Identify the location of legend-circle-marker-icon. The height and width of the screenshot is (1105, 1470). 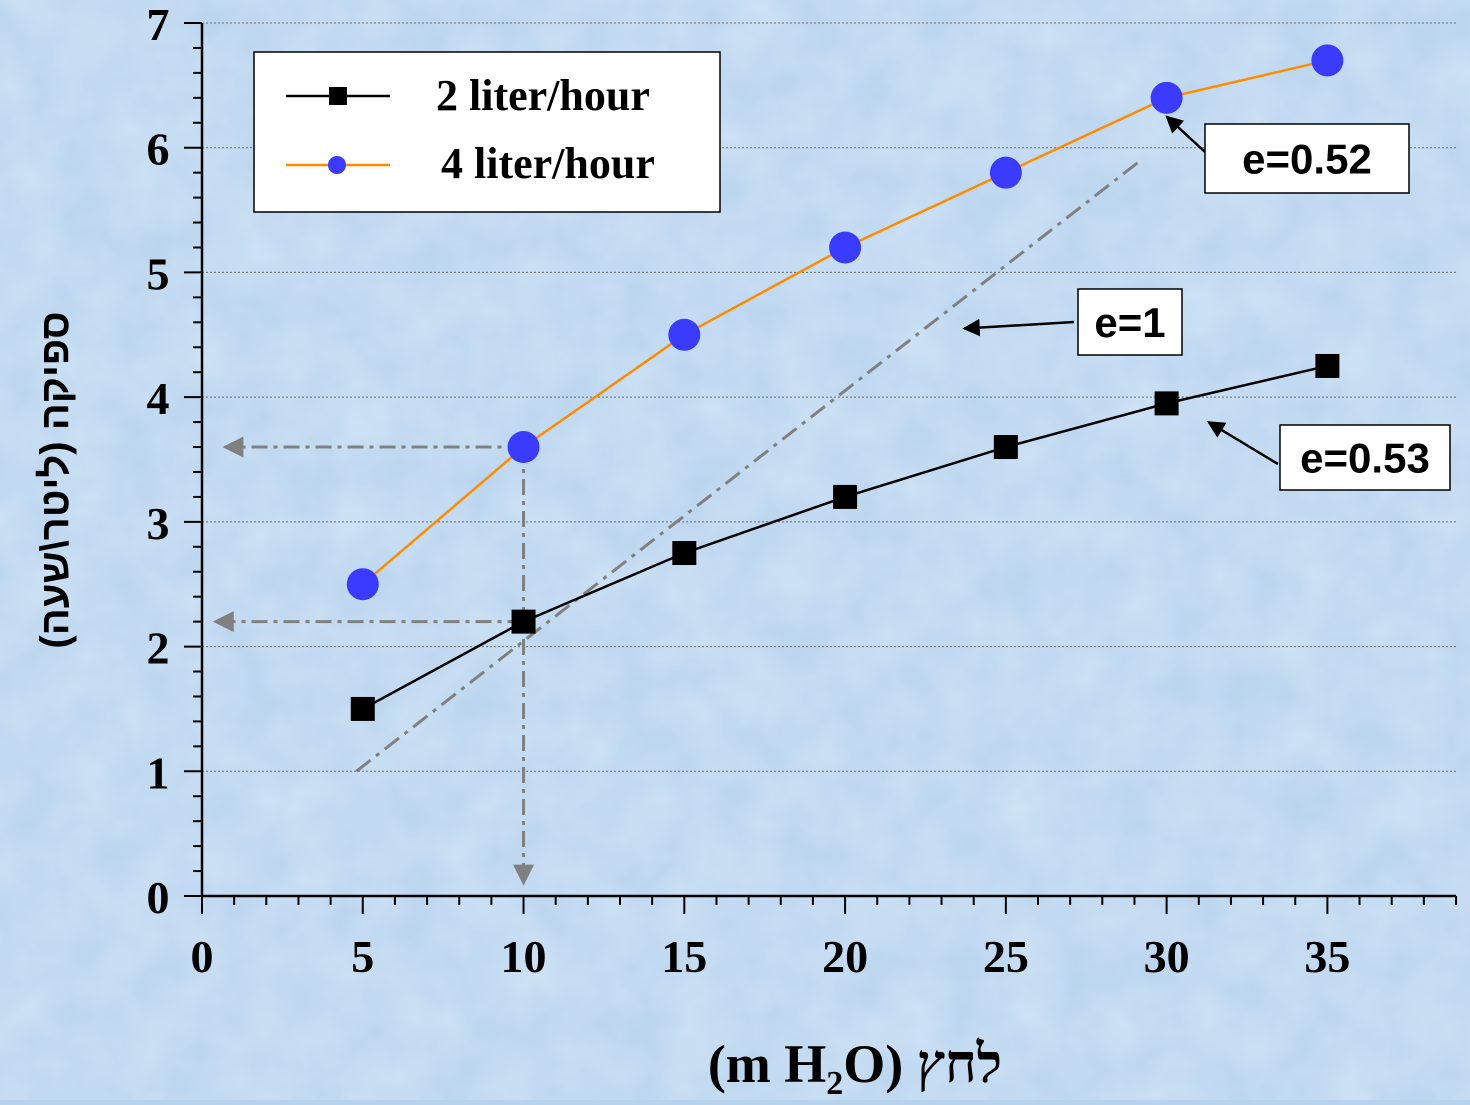
(337, 165).